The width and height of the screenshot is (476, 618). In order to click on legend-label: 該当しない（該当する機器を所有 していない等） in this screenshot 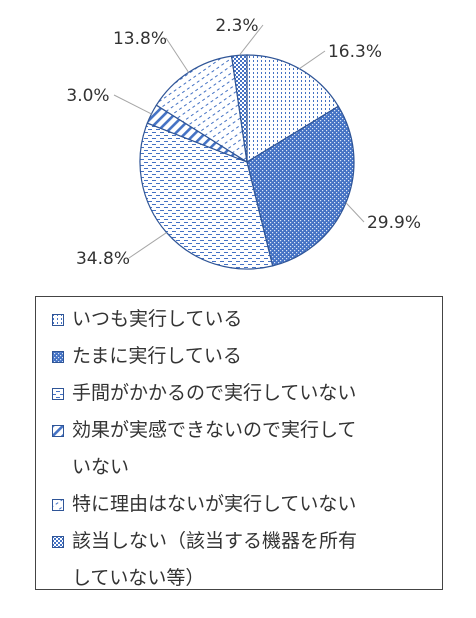, I will do `click(215, 559)`.